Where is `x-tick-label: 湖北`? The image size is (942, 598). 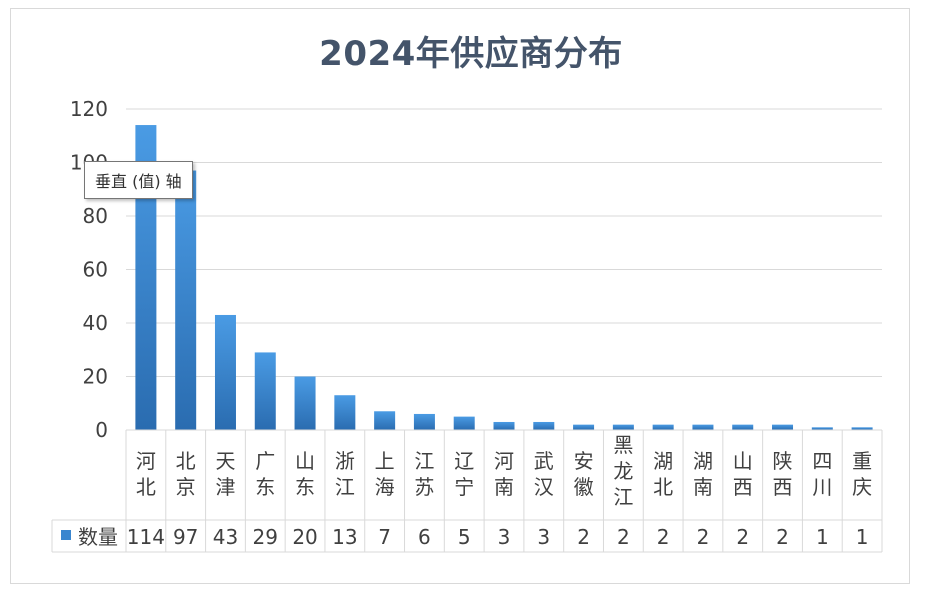
x-tick-label: 湖北 is located at coordinates (663, 474).